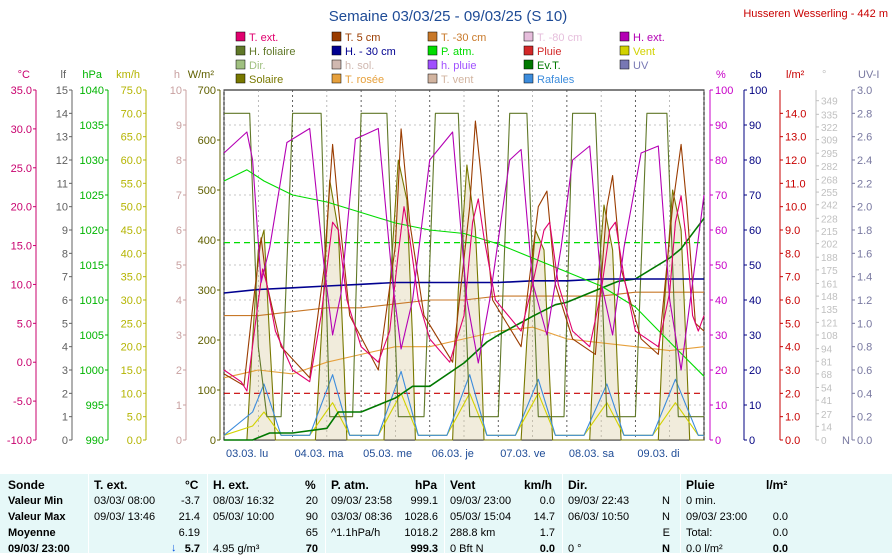 This screenshot has height=556, width=892. I want to click on vent-mean-value: 1.7, so click(547, 533).